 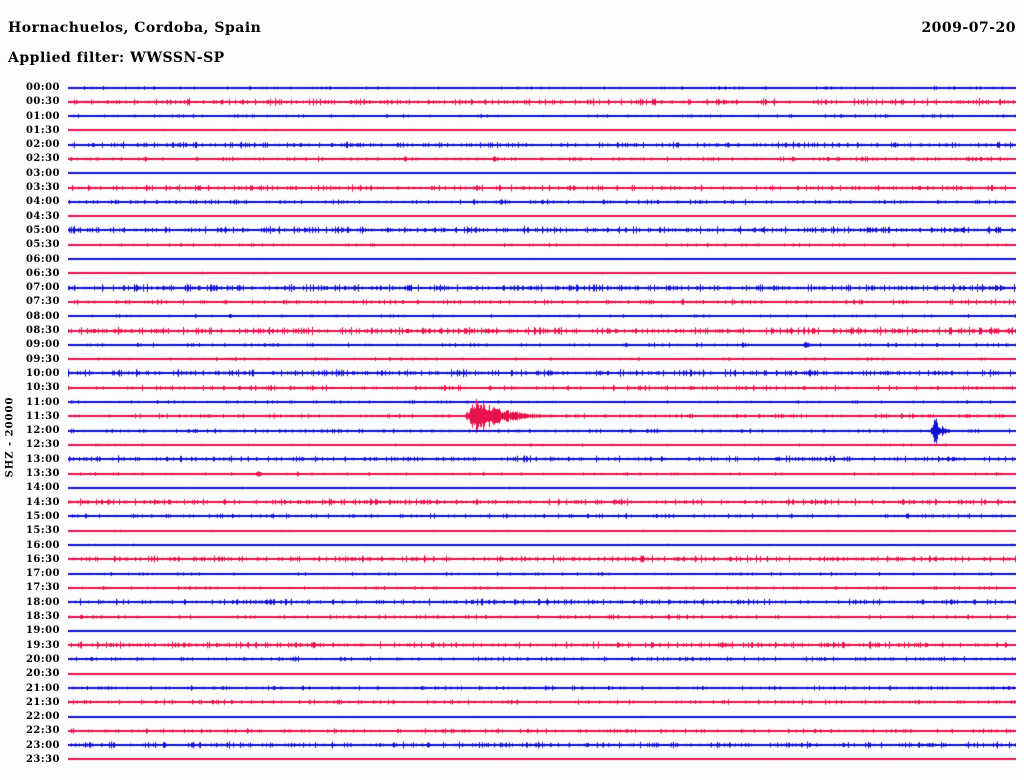 I want to click on time-label: 00:30, so click(x=42, y=101).